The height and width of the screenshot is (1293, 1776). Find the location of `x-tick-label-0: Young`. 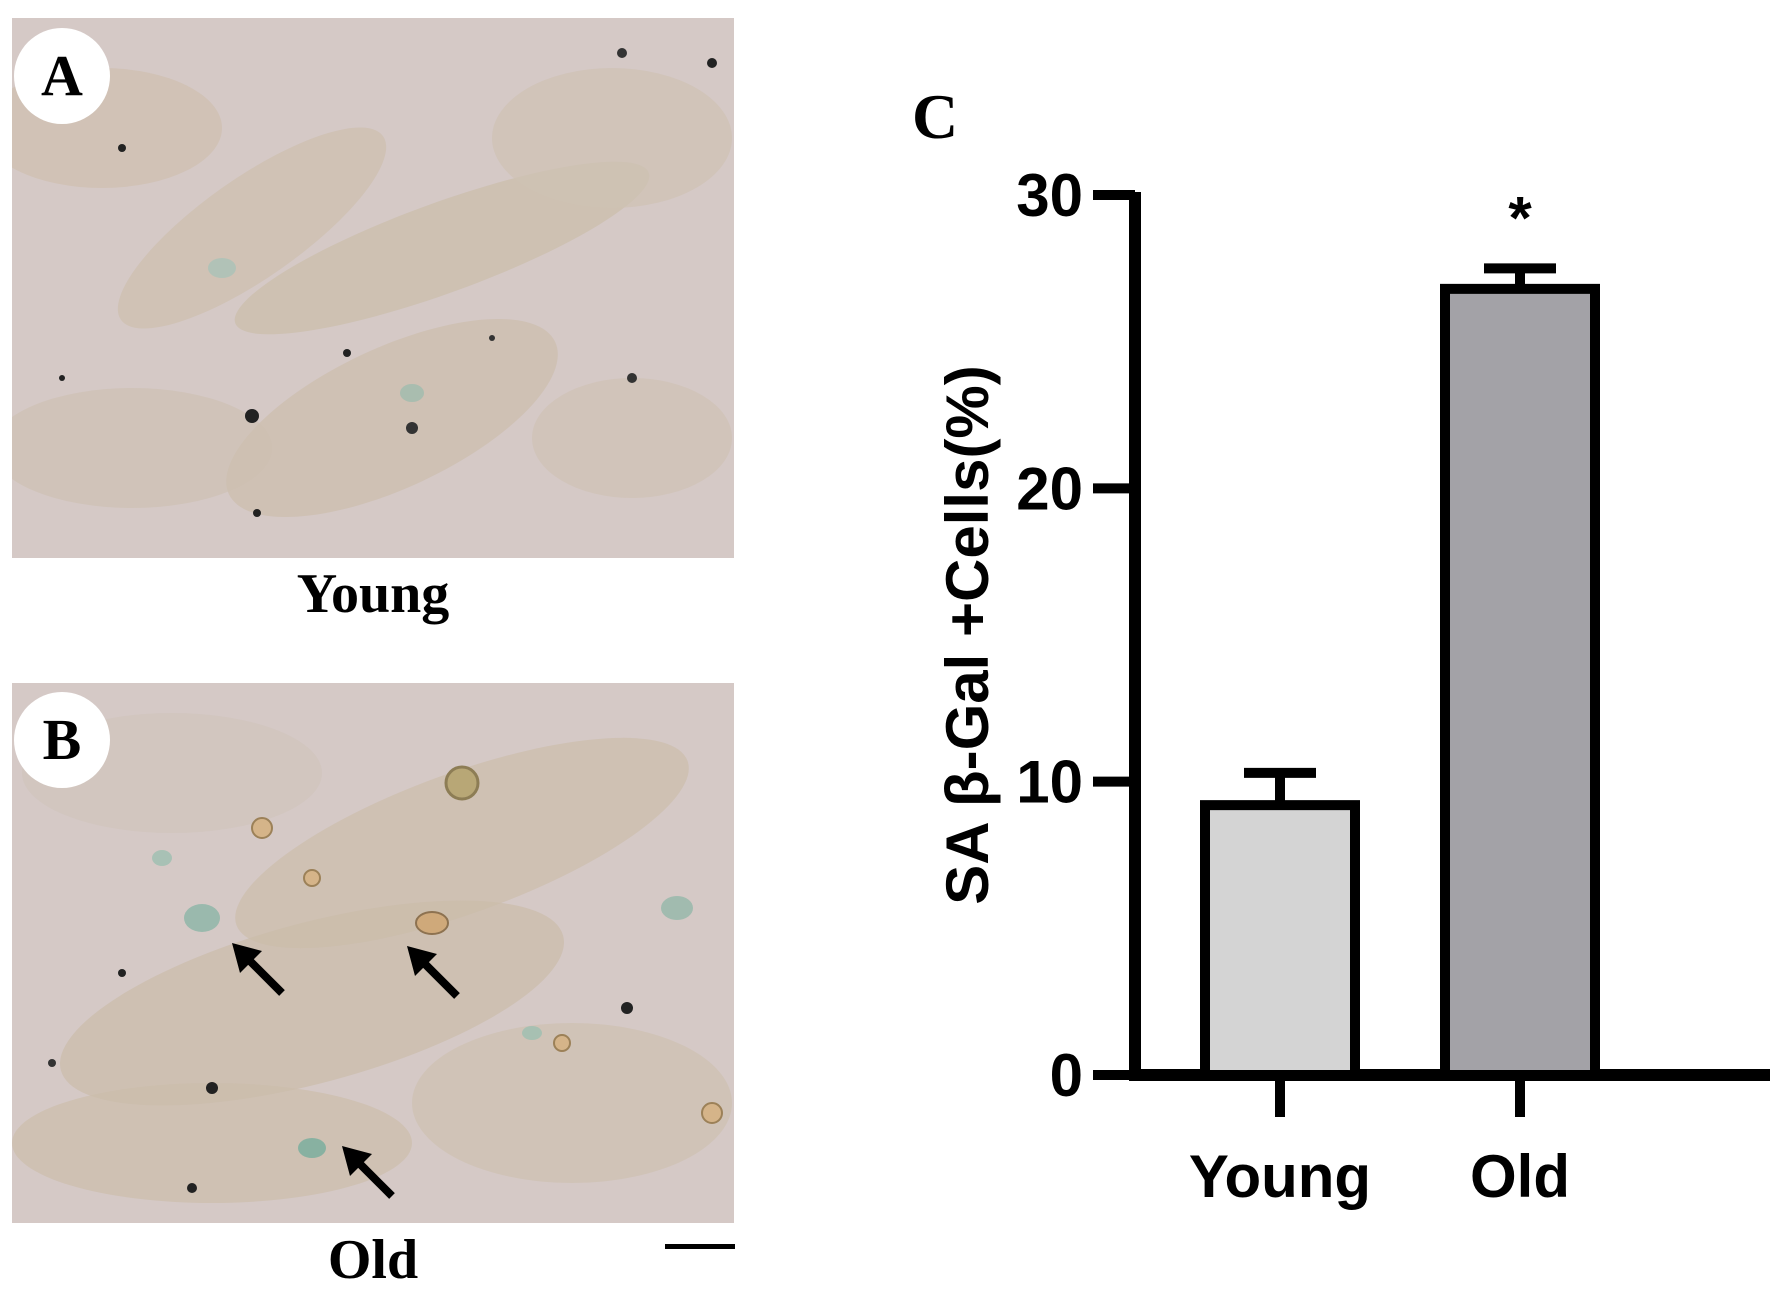

x-tick-label-0: Young is located at coordinates (1280, 1176).